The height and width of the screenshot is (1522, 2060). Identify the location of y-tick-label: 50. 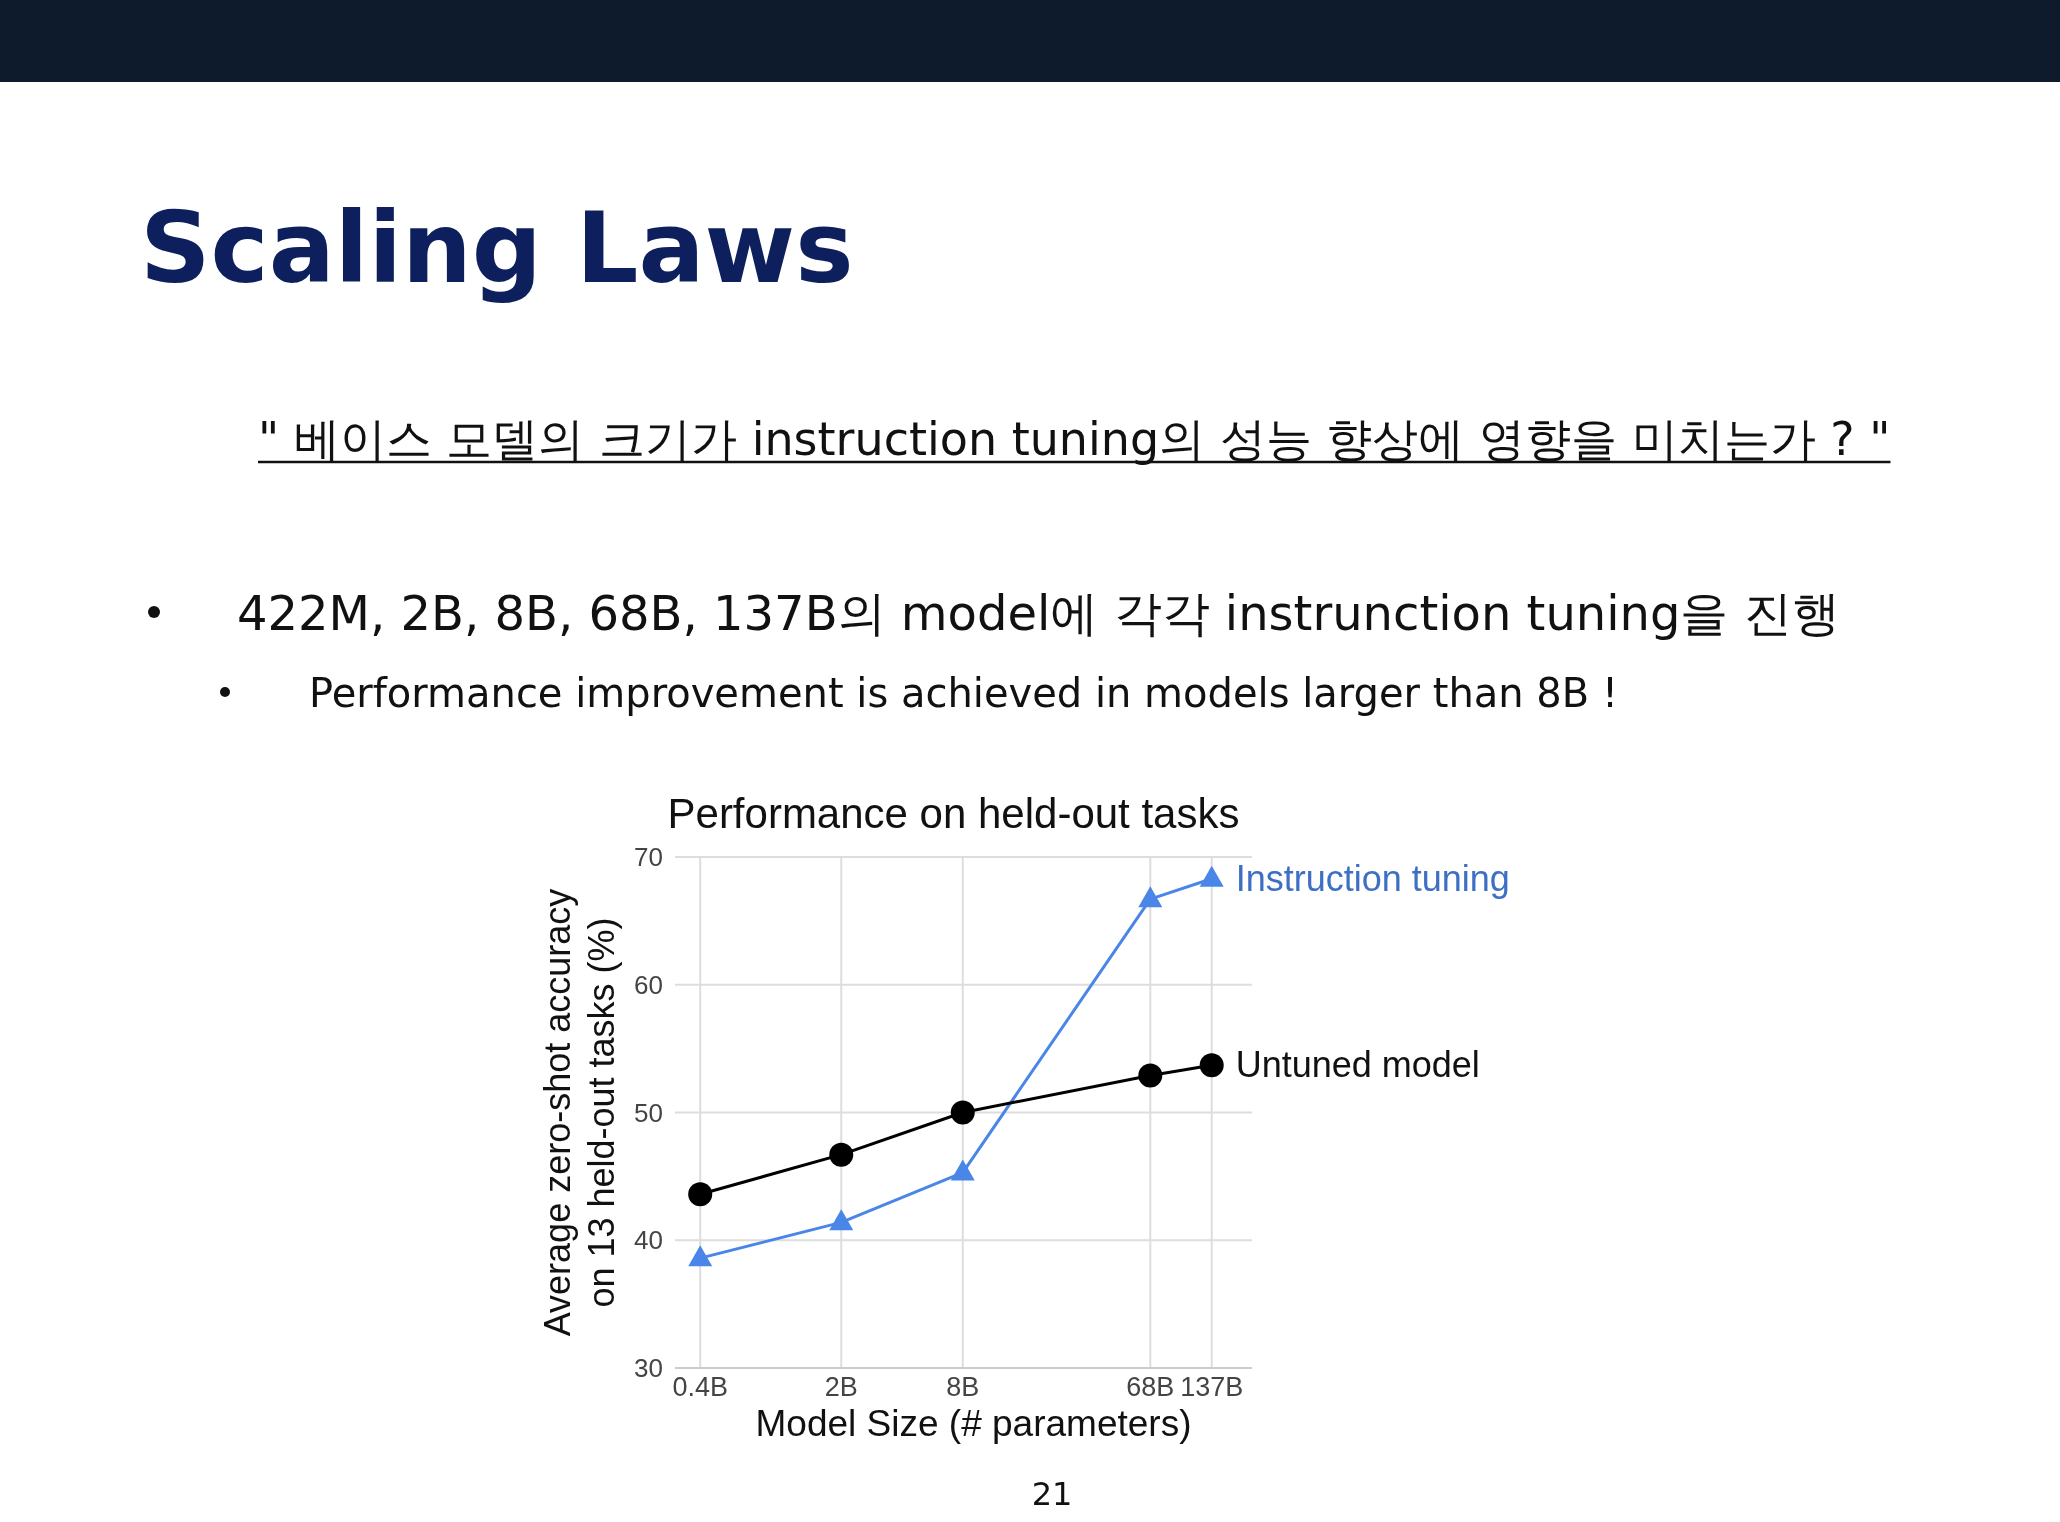
(648, 1112).